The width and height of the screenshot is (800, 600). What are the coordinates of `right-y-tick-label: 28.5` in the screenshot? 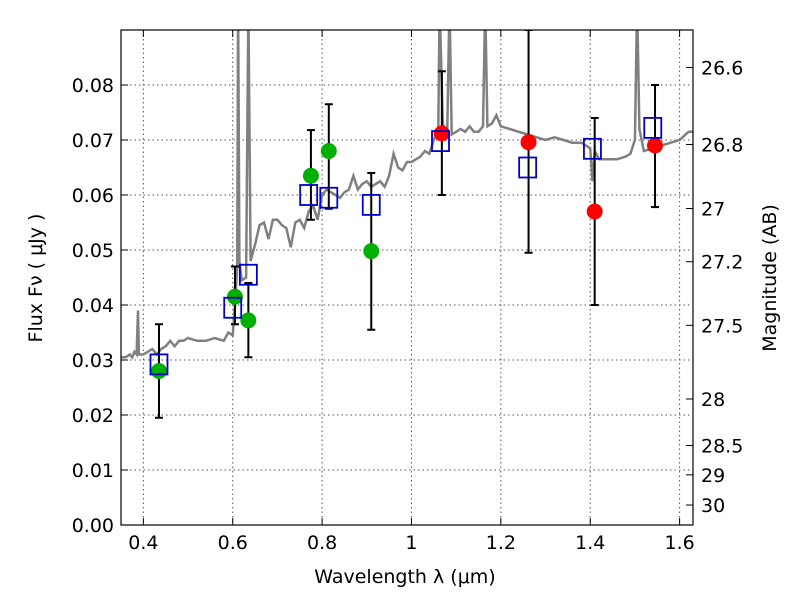 It's located at (722, 446).